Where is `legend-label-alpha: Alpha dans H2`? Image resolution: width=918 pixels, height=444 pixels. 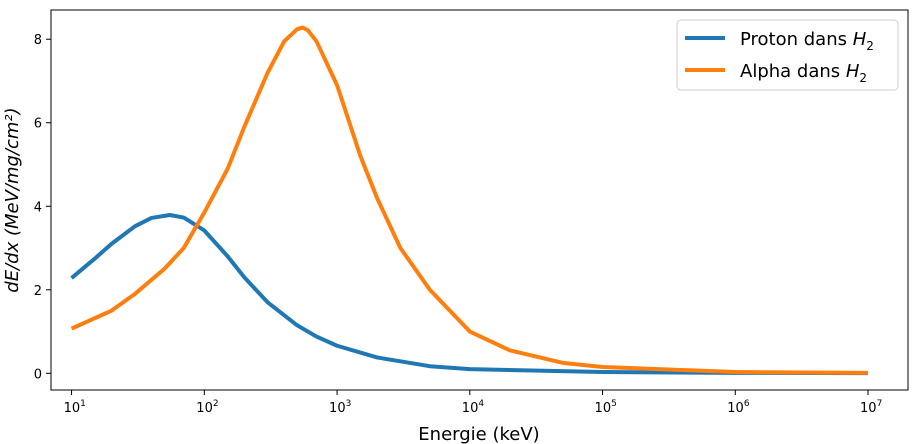
legend-label-alpha: Alpha dans H2 is located at coordinates (803, 73).